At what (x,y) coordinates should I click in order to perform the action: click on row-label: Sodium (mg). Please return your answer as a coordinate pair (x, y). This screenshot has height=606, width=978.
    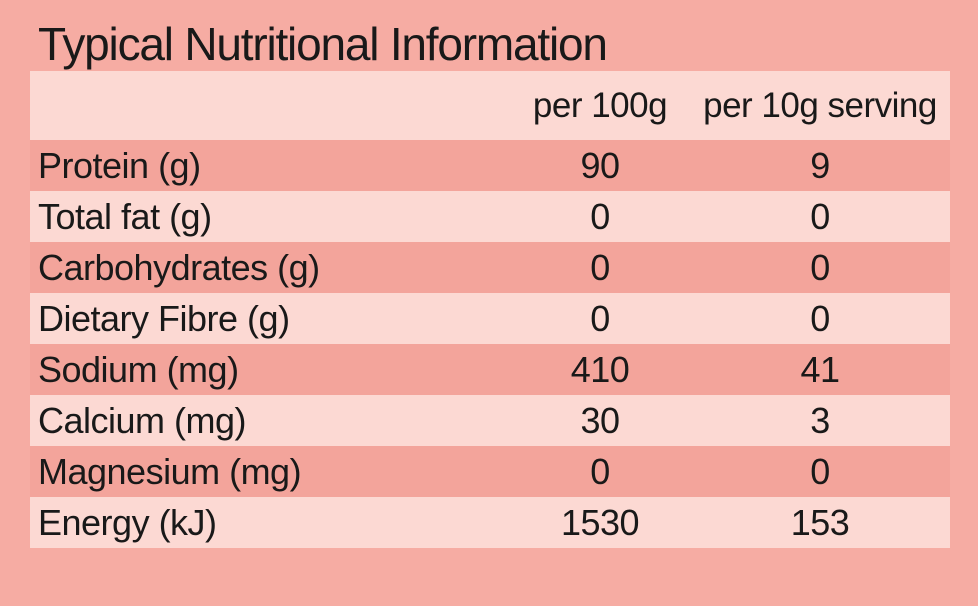
    Looking at the image, I should click on (138, 369).